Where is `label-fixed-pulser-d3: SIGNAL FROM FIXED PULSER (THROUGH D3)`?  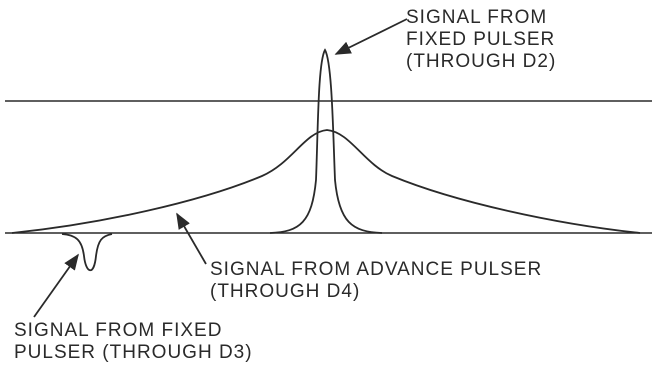
label-fixed-pulser-d3: SIGNAL FROM FIXED PULSER (THROUGH D3) is located at coordinates (133, 342).